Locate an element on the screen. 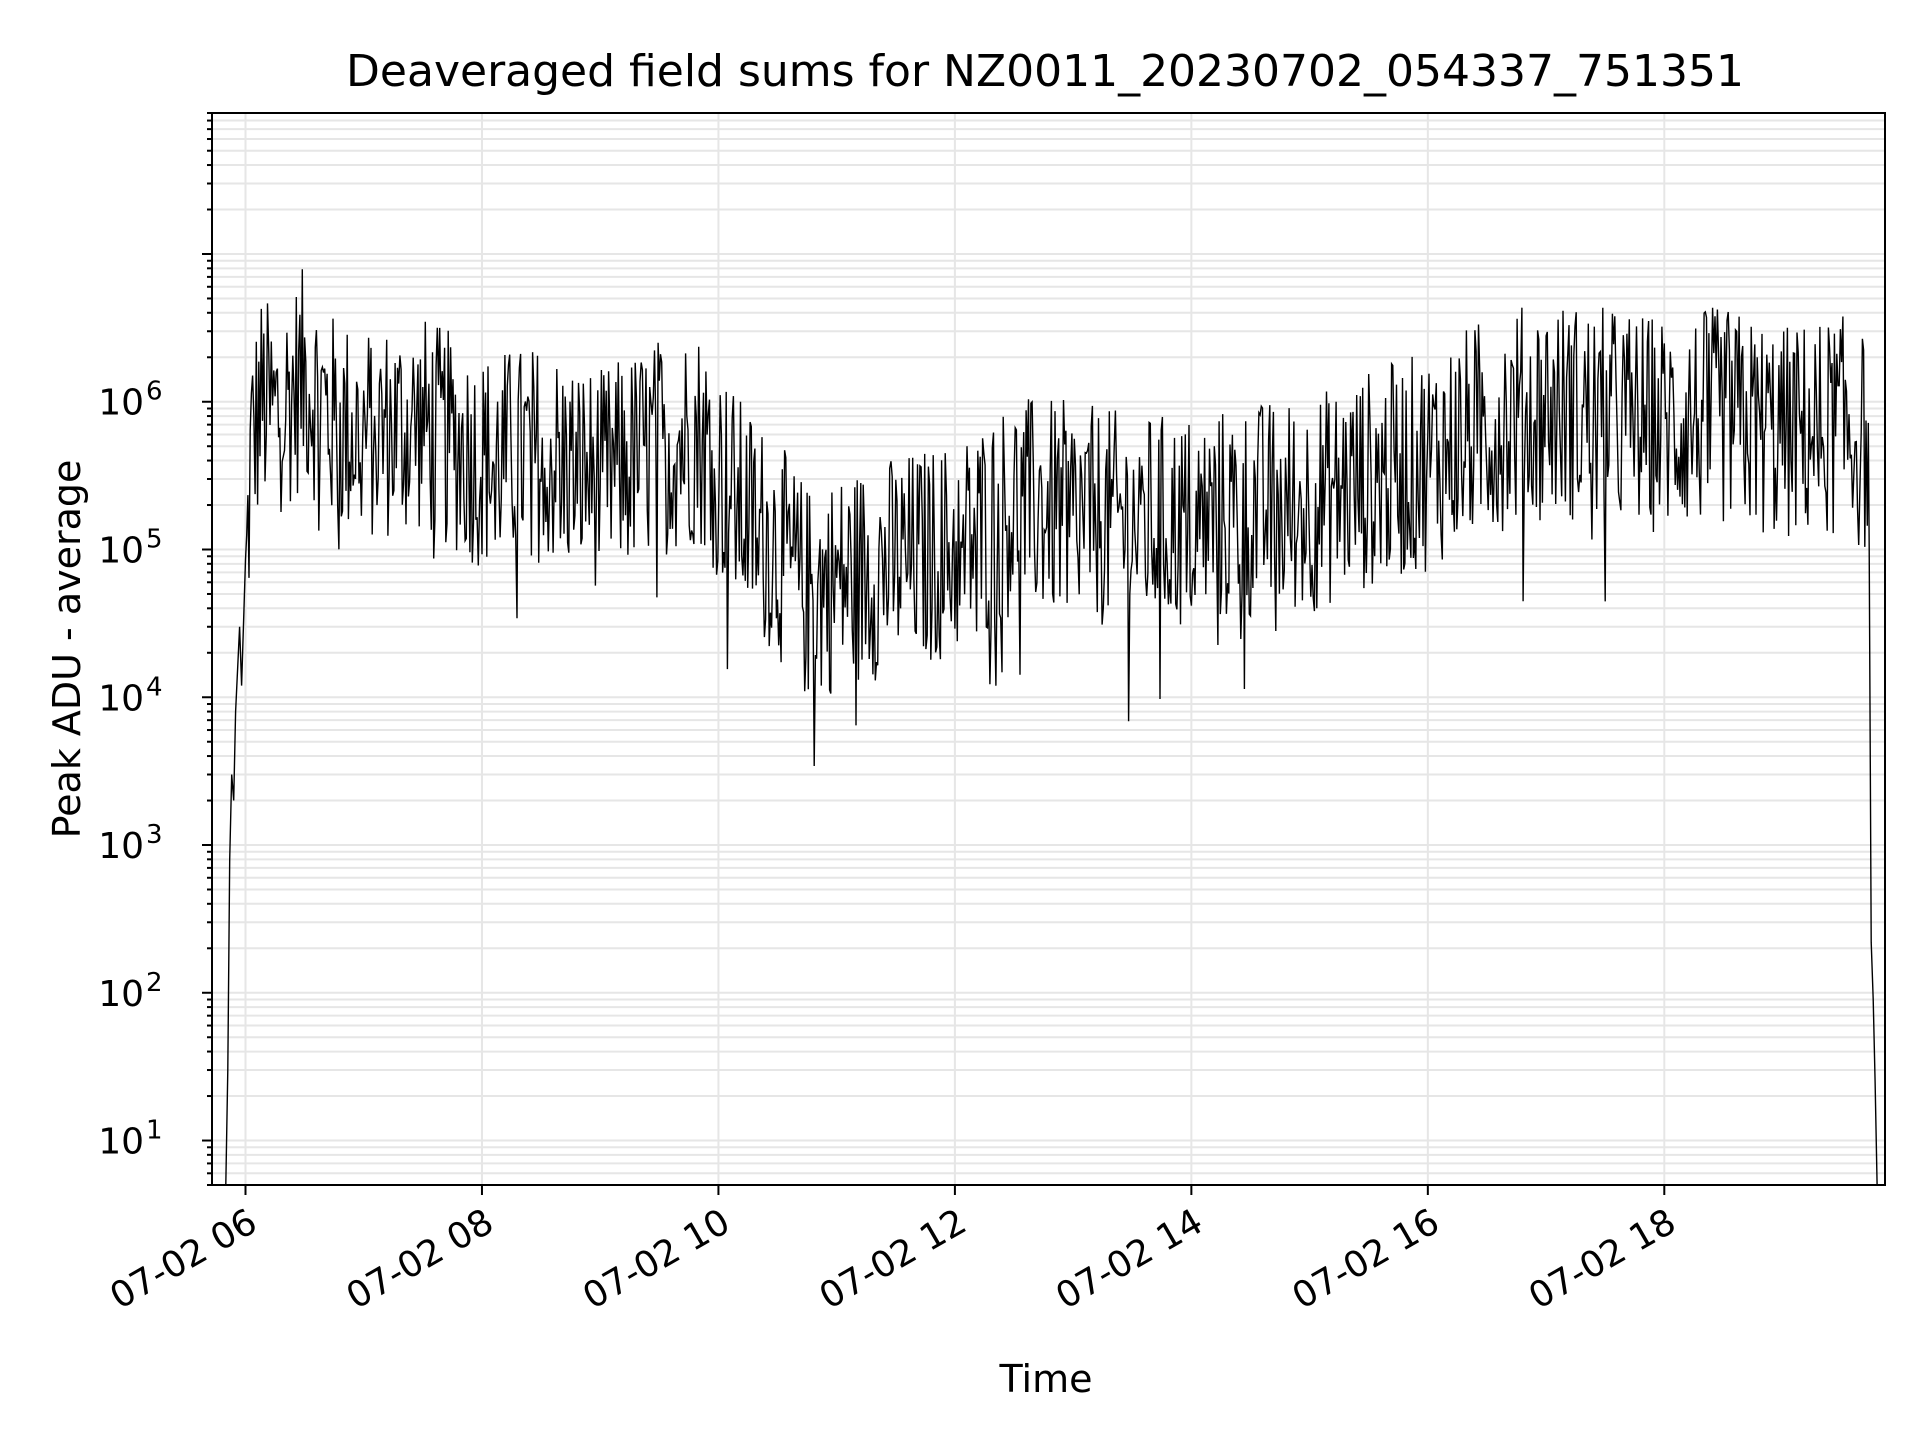 Image resolution: width=1920 pixels, height=1440 pixels. x-axis-label: Time is located at coordinates (1046, 1379).